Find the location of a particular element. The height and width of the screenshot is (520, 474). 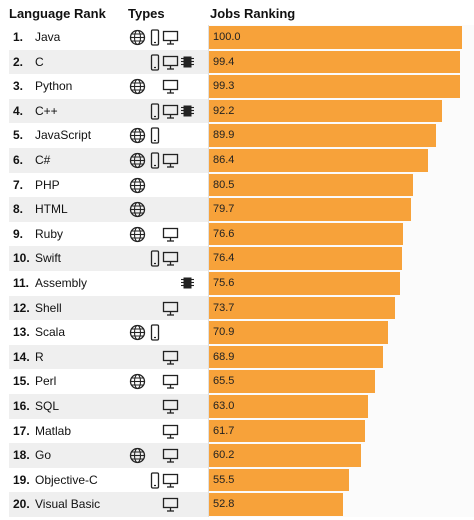

table-row: 16. SQL 63.0 is located at coordinates (241, 406).